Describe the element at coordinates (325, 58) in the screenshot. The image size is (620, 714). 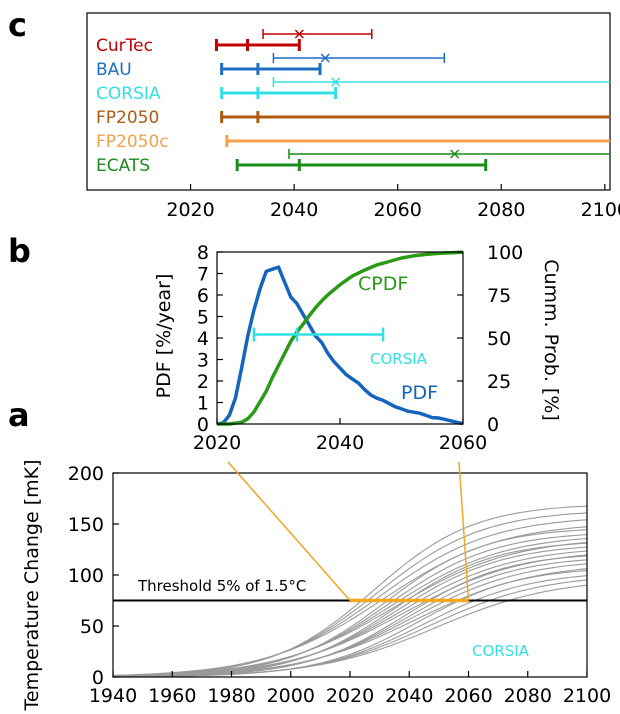
I see `median-marker-bau` at that location.